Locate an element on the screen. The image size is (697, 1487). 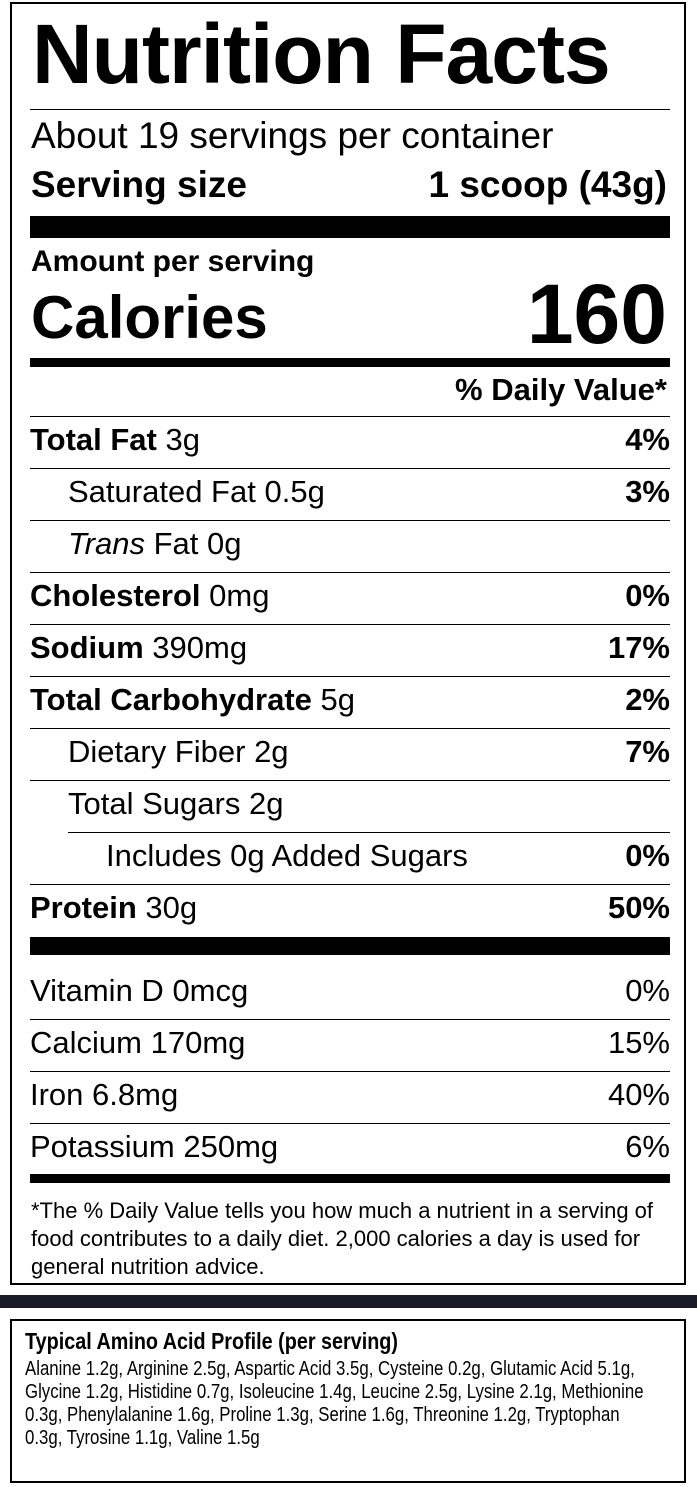
nutrient-name: Saturated Fat is located at coordinates (162, 491).